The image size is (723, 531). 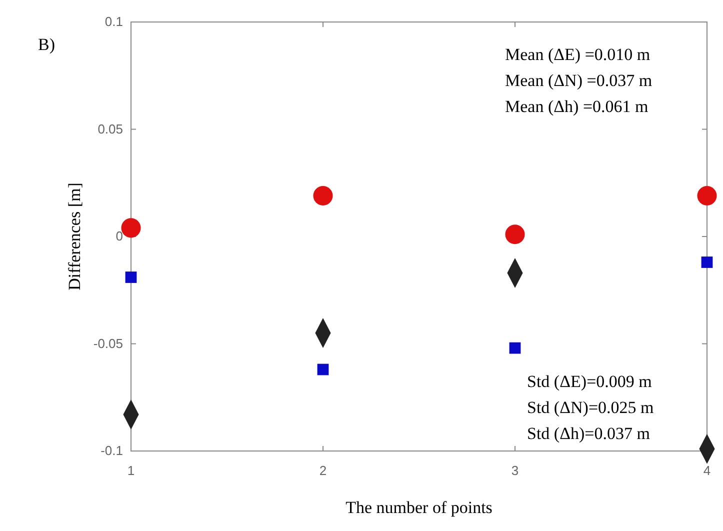 I want to click on y-tick-label: 0.1, so click(x=113, y=21).